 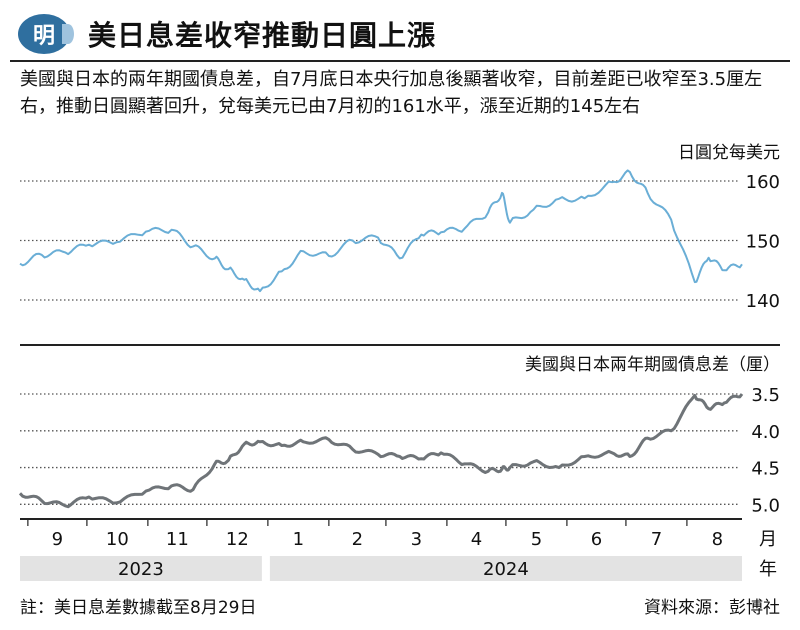 I want to click on yen-chart-title: 日圓兌每美元, so click(x=729, y=153).